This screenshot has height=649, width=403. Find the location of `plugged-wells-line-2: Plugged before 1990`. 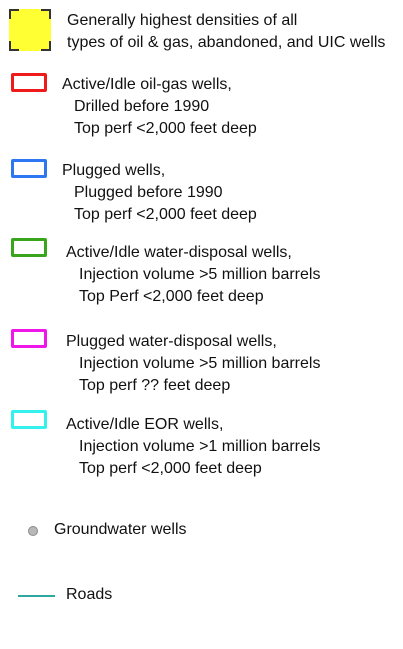

plugged-wells-line-2: Plugged before 1990 is located at coordinates (148, 192).